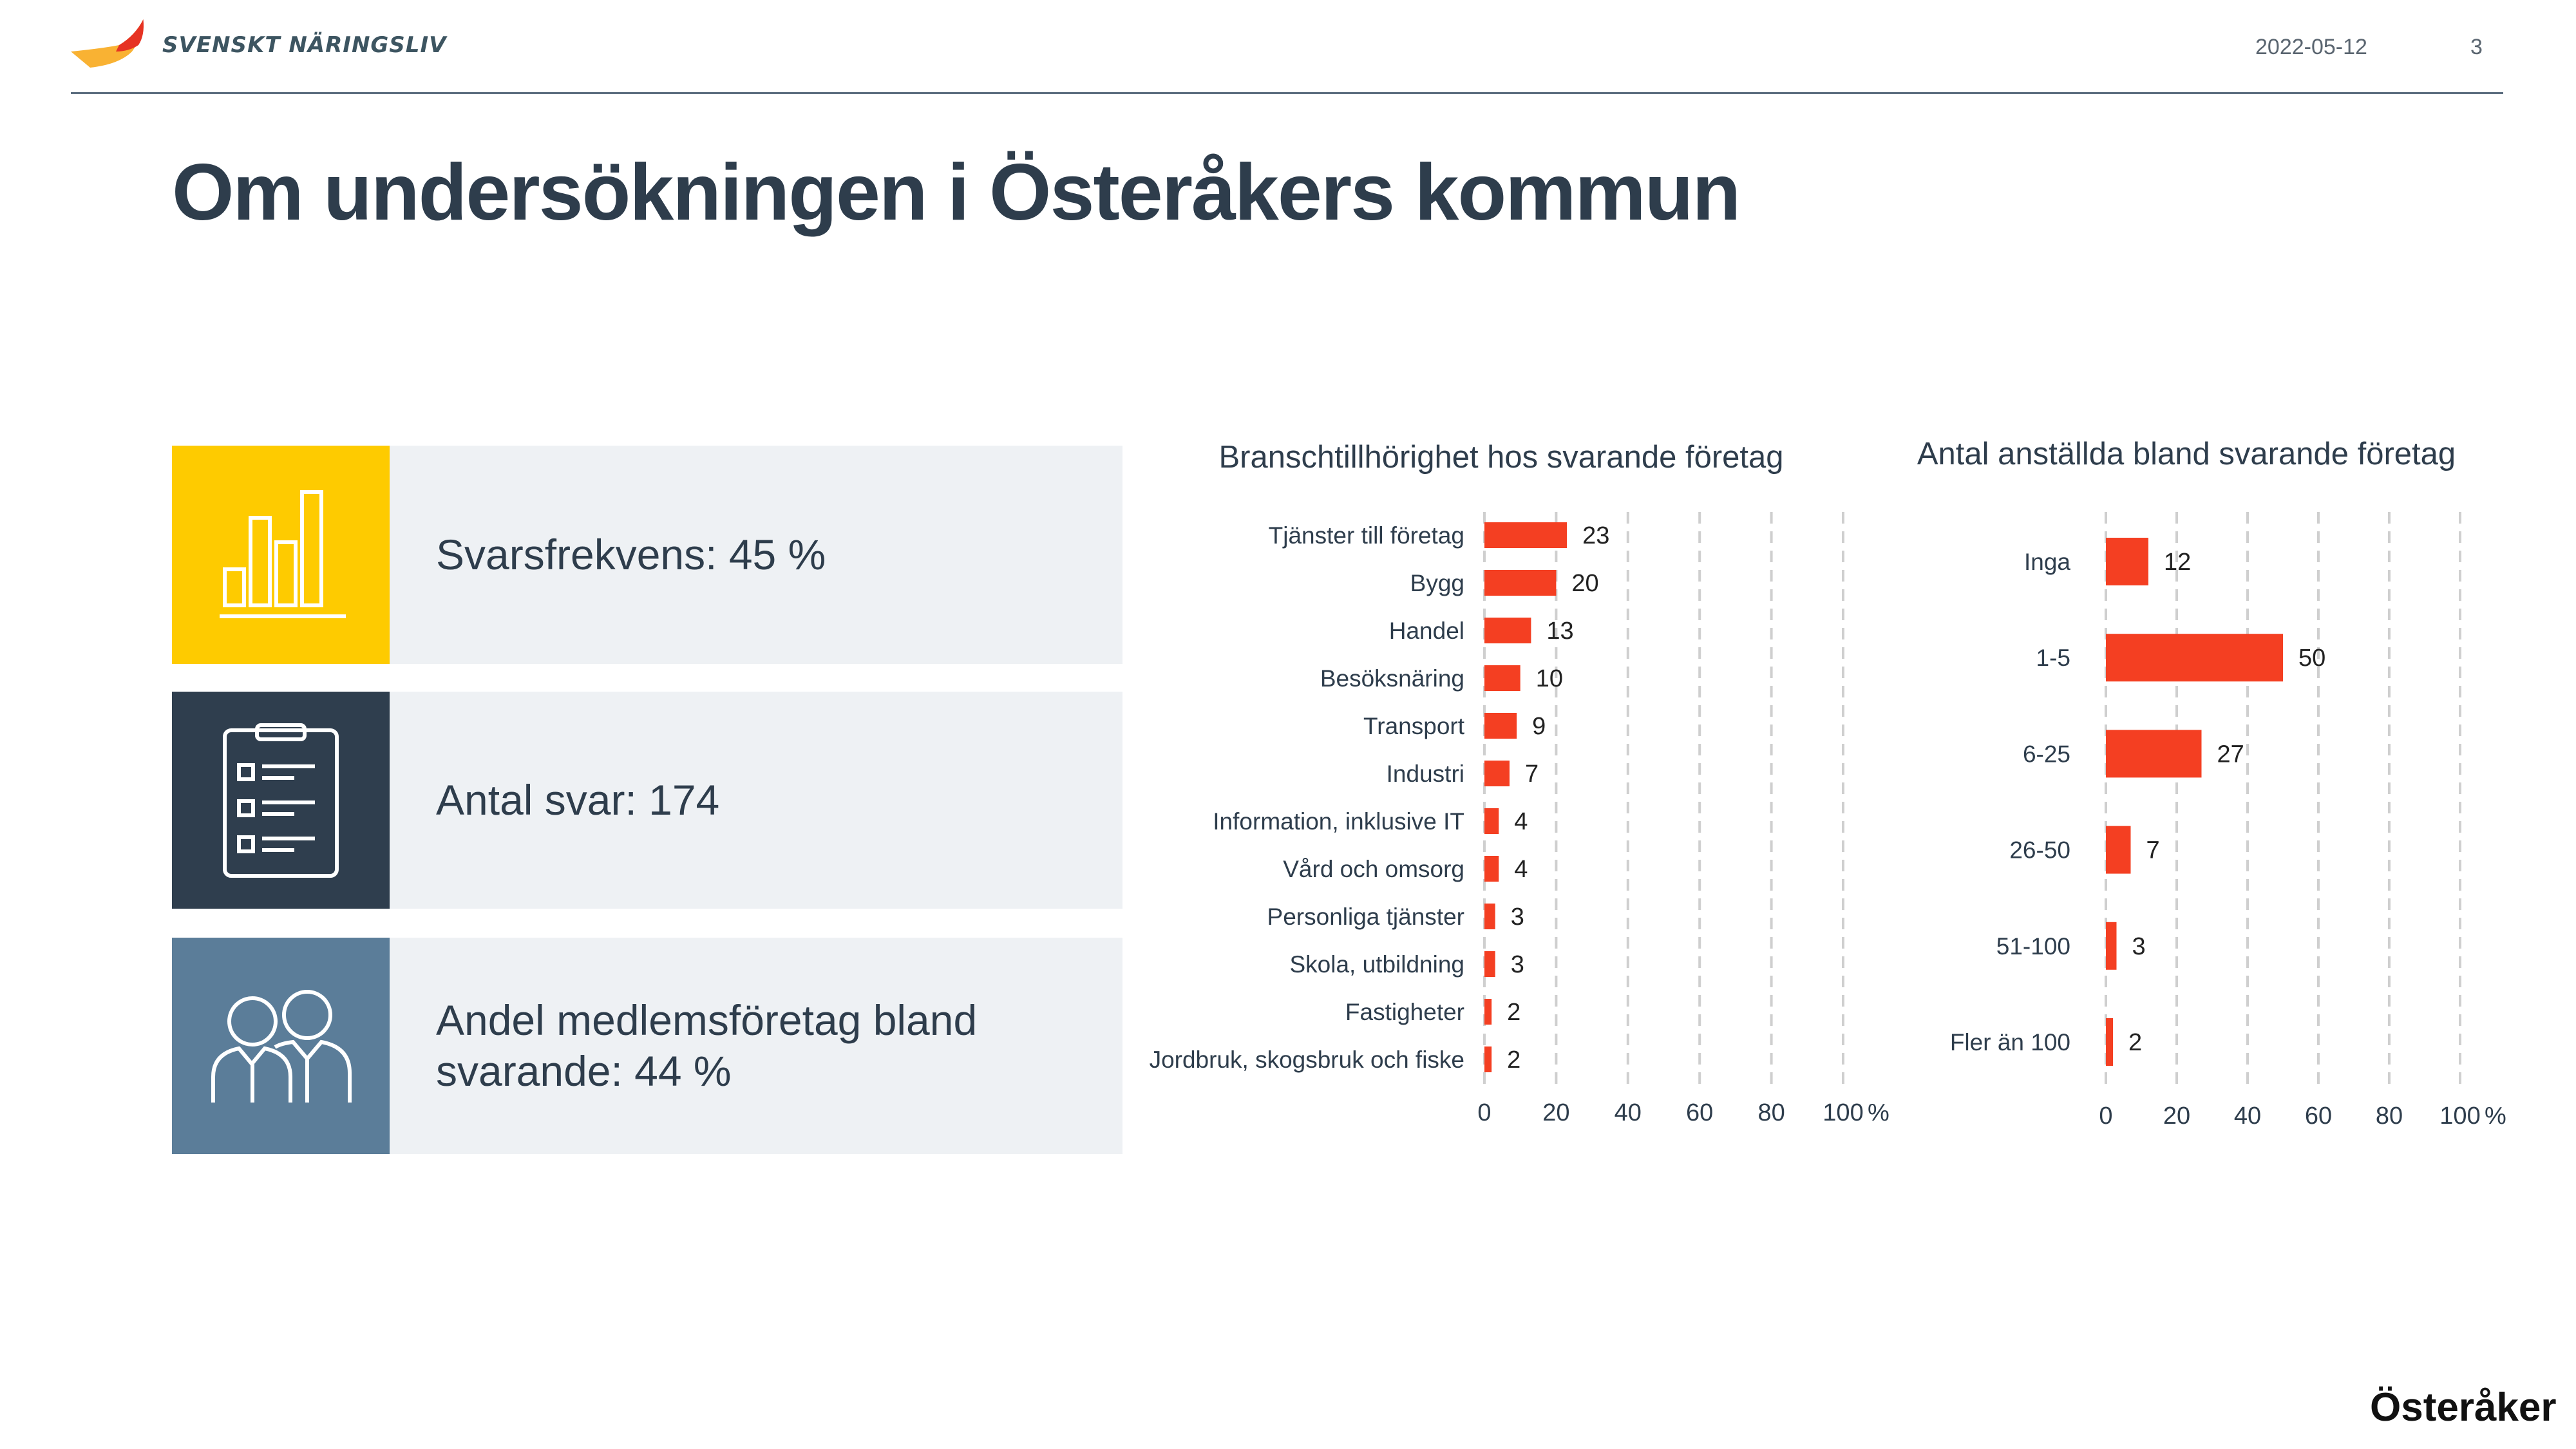  What do you see at coordinates (1392, 679) in the screenshot?
I see `category-label: Besöksnäring` at bounding box center [1392, 679].